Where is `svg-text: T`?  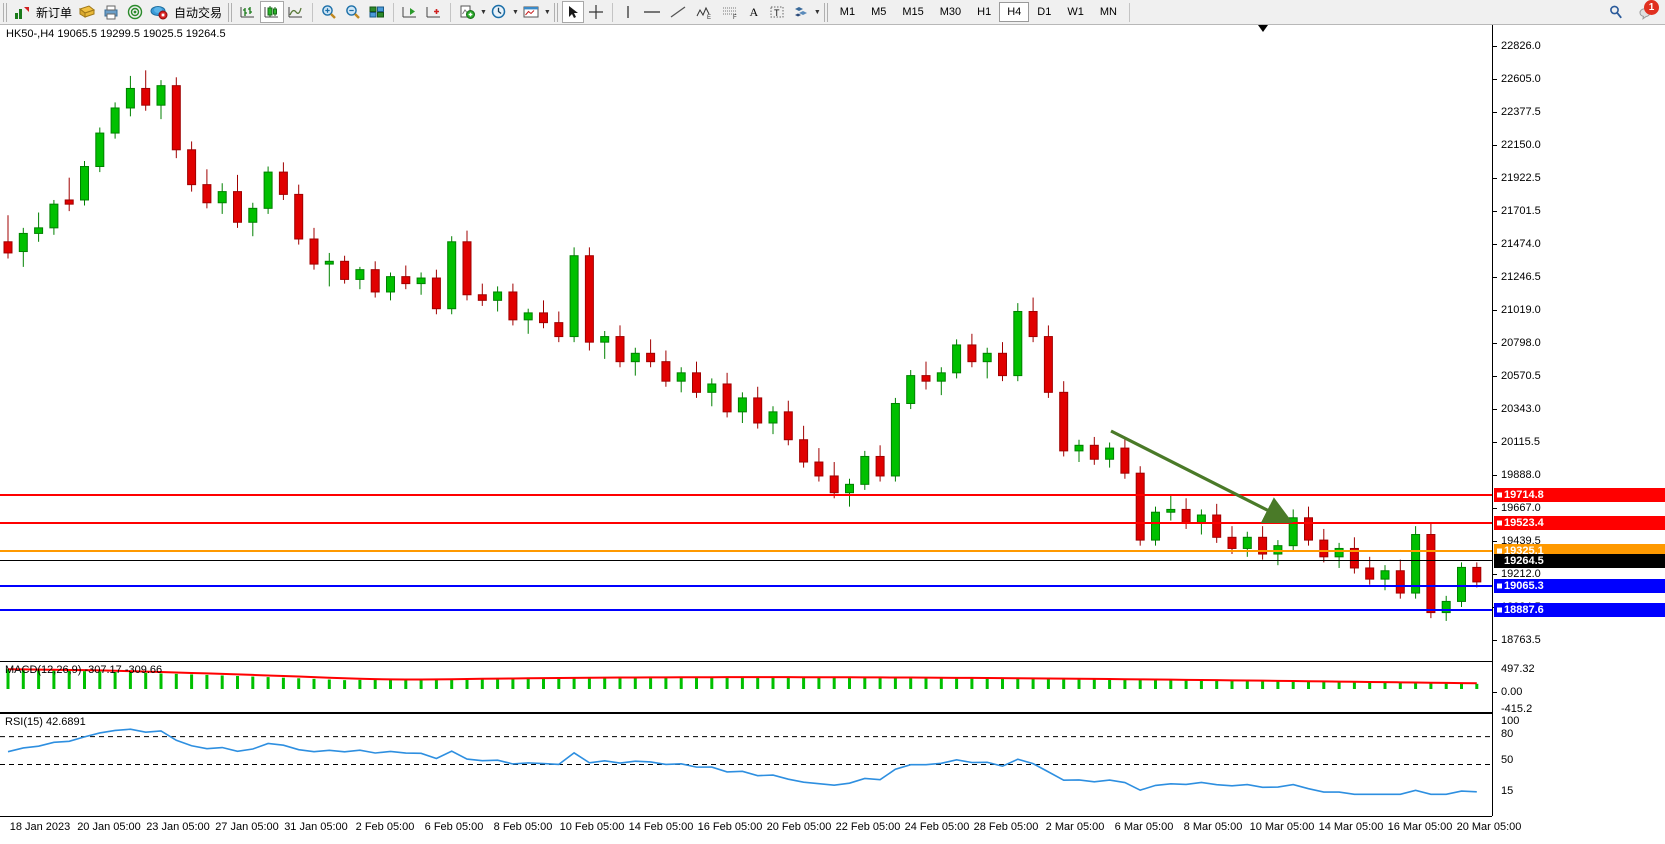 svg-text: T is located at coordinates (777, 13).